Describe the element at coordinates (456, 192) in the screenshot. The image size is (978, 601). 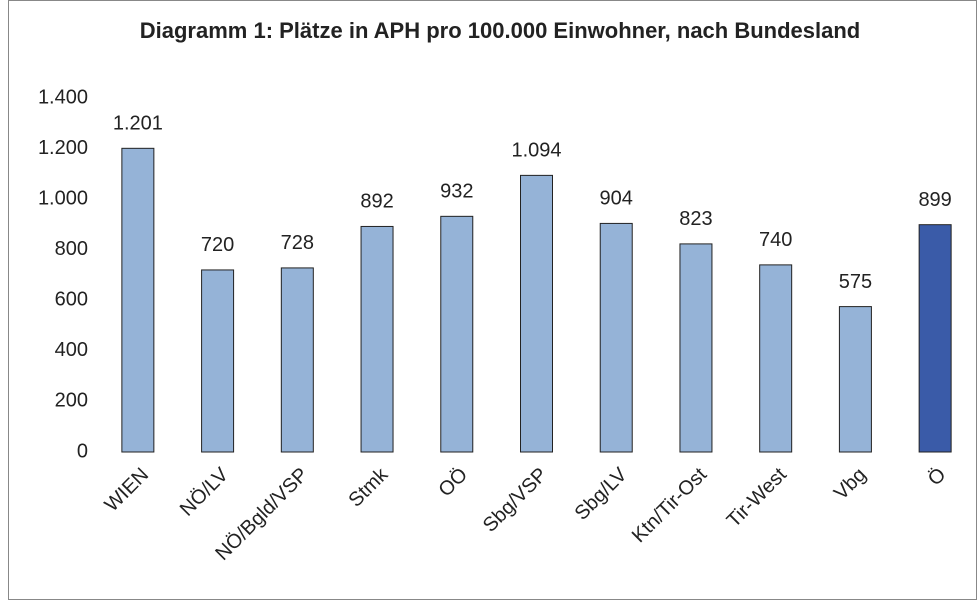
I see `data-label: 932` at that location.